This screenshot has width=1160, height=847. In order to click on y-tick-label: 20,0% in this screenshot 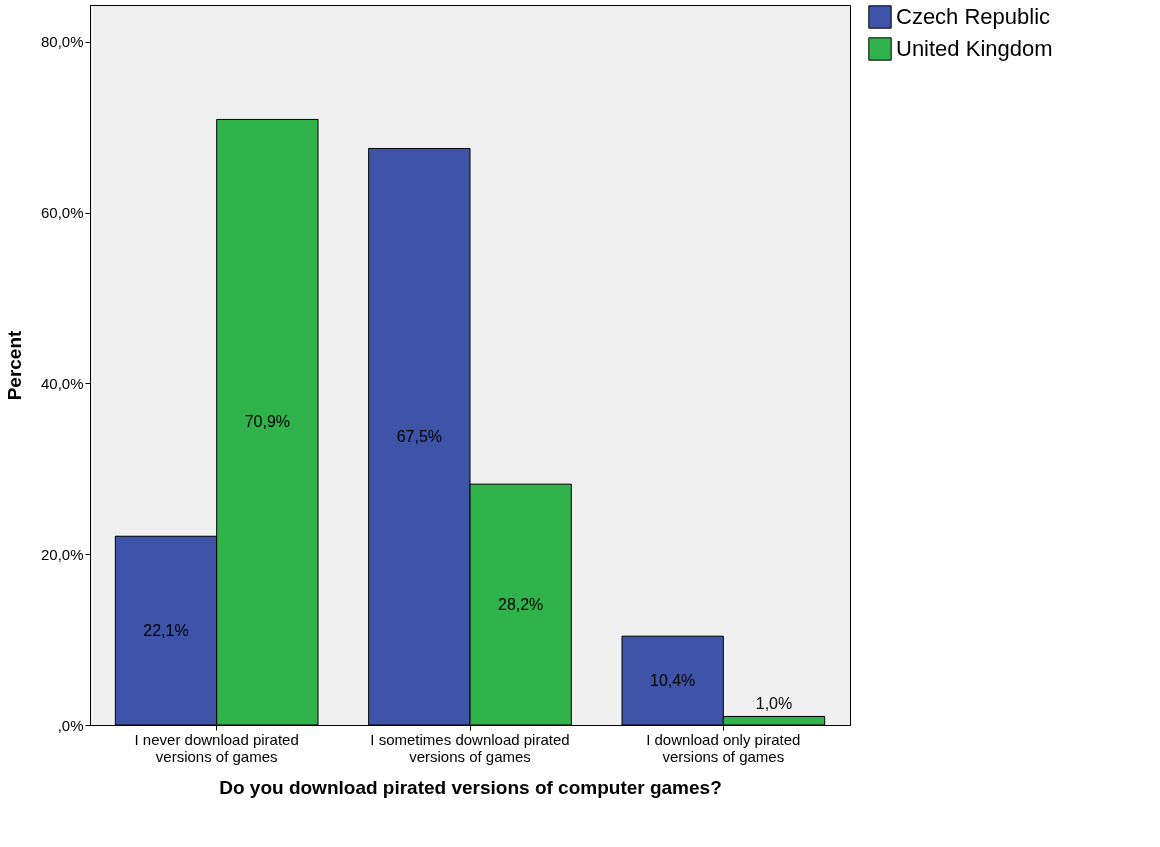, I will do `click(62, 554)`.